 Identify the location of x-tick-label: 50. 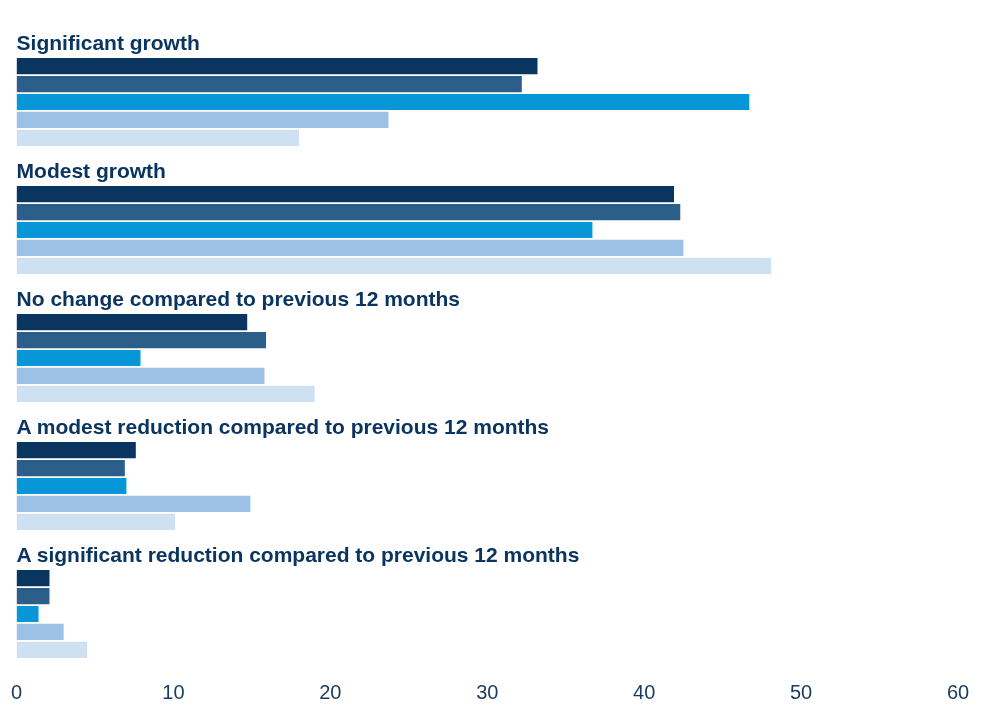
(801, 691).